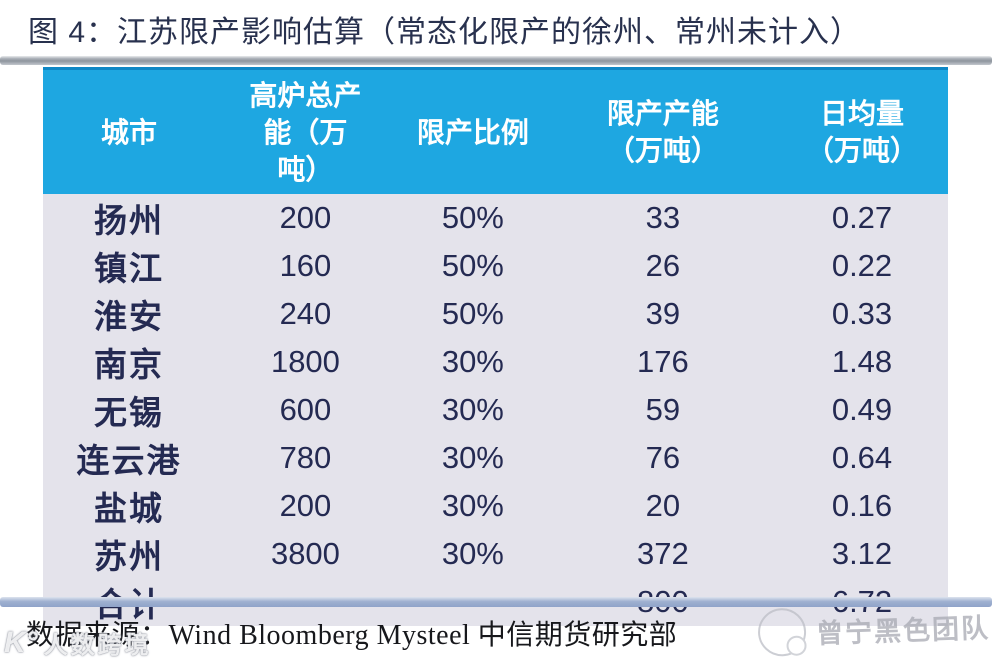 The width and height of the screenshot is (992, 662). What do you see at coordinates (862, 361) in the screenshot?
I see `table-cell: 1.48` at bounding box center [862, 361].